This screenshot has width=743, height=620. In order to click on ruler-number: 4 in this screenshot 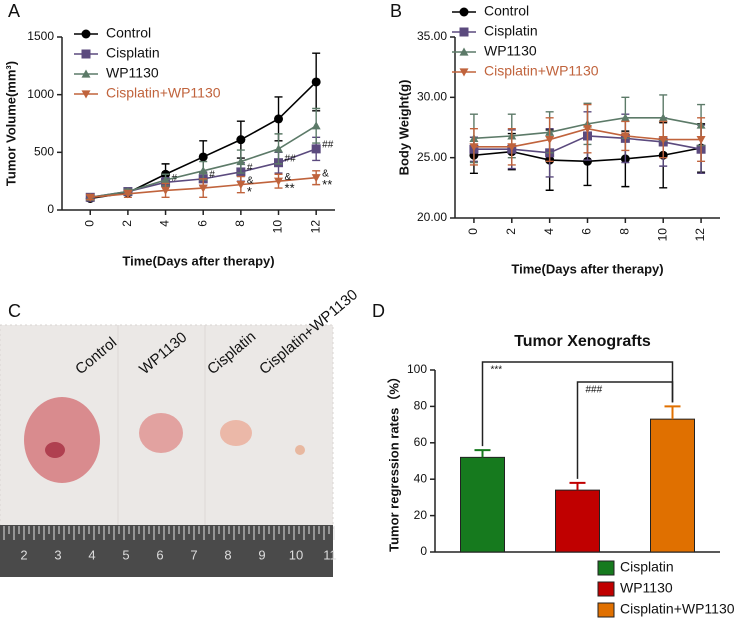, I will do `click(91, 554)`.